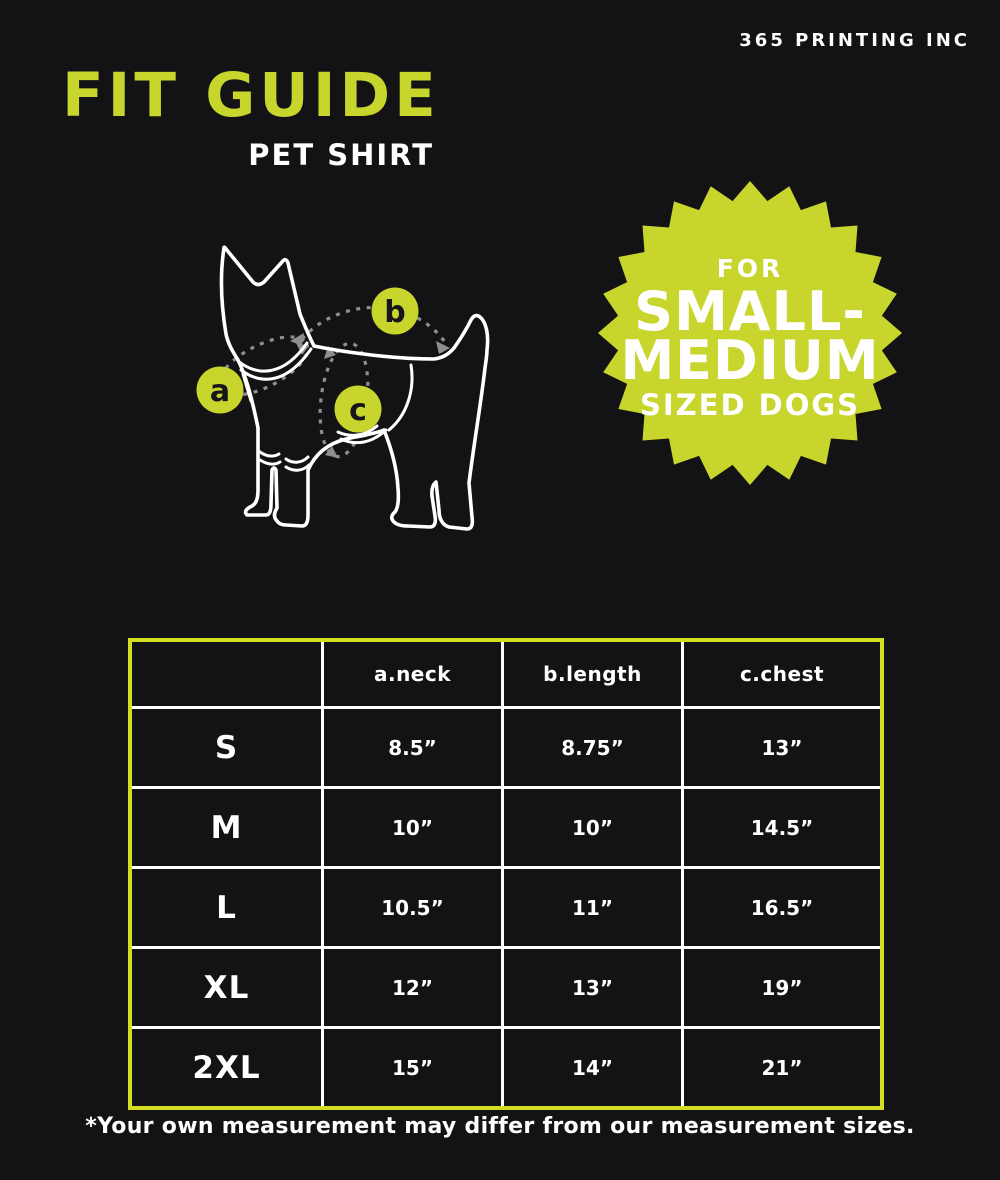 The height and width of the screenshot is (1180, 1000). I want to click on starburst-shape, so click(750, 333).